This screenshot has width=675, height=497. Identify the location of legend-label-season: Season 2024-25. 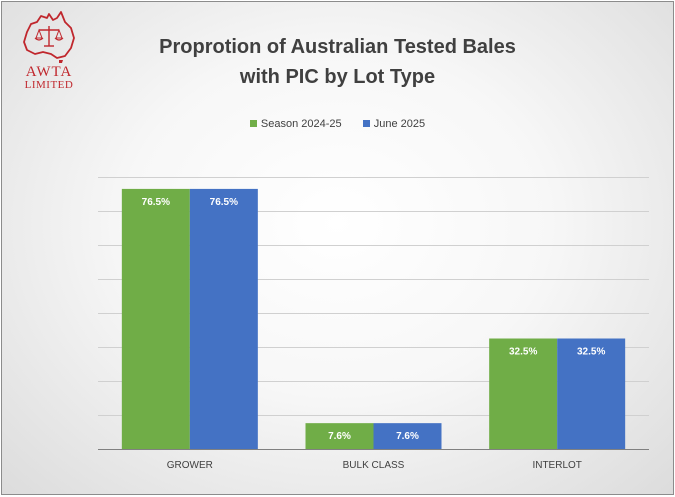
(301, 124).